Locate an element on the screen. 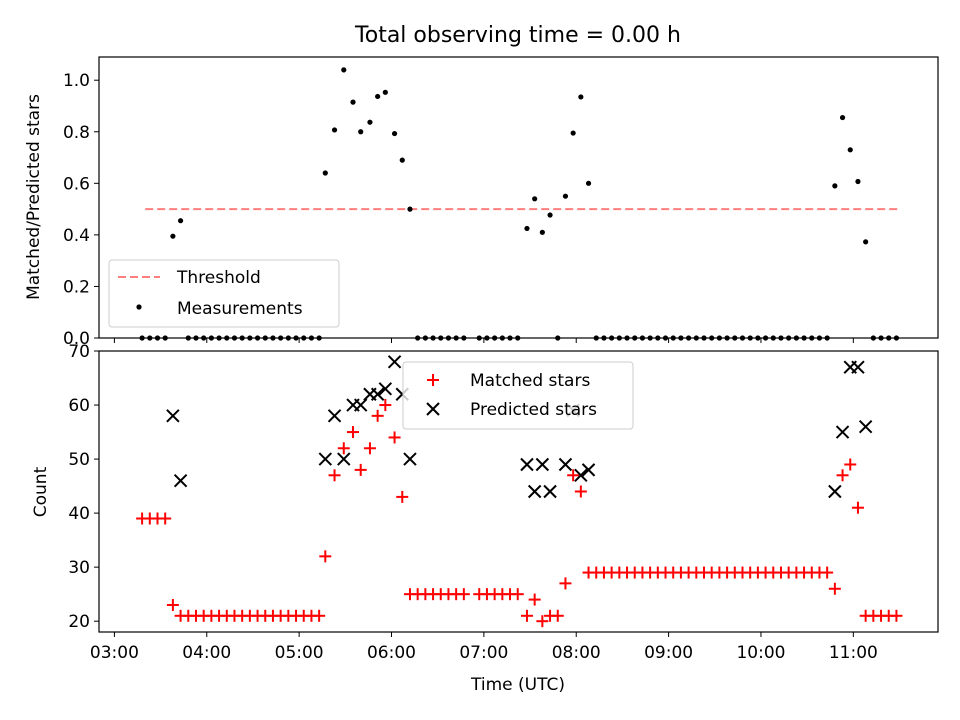  ratio-legend: Threshold Measurements is located at coordinates (224, 293).